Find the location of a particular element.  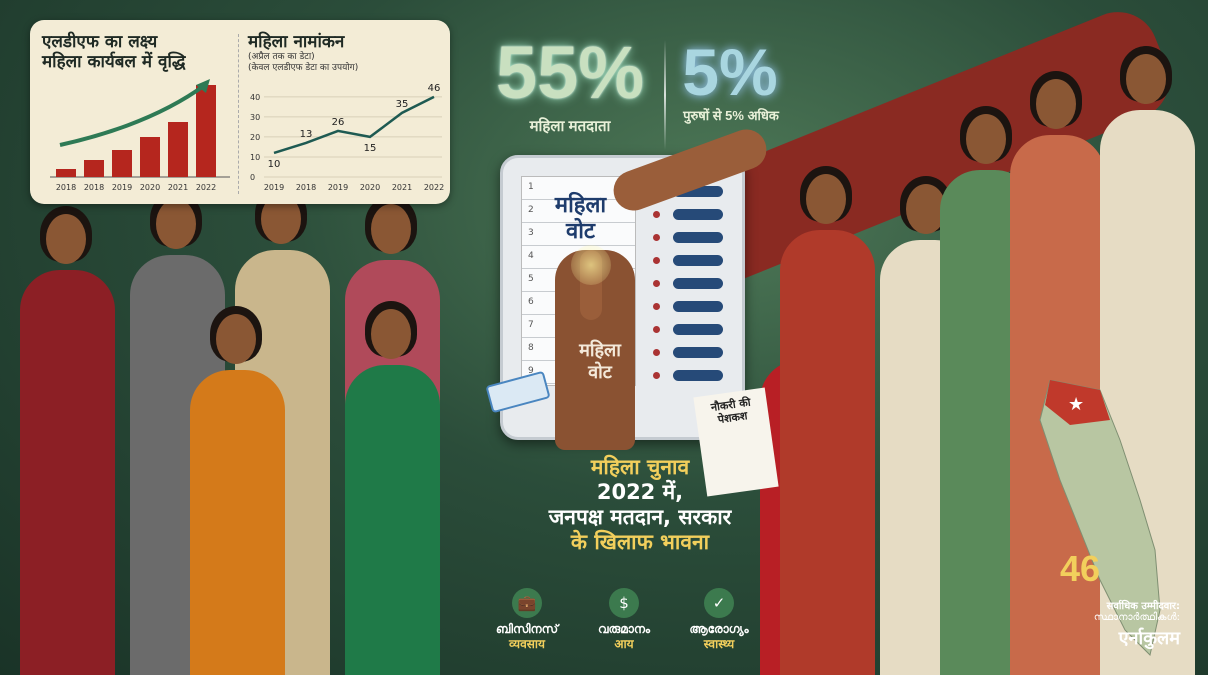

money-bag-icon: $ is located at coordinates (624, 603).